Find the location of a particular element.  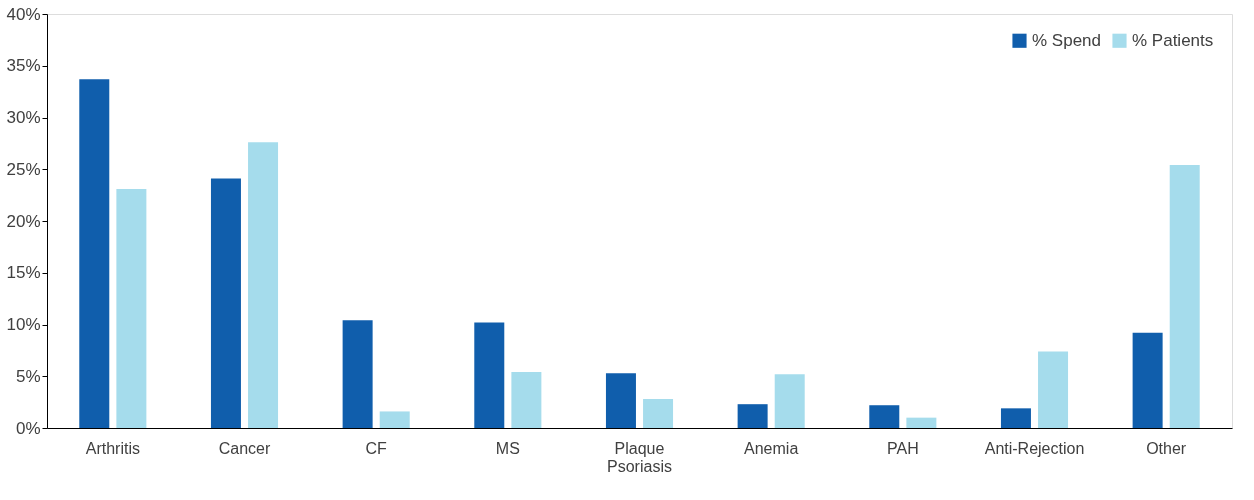

x-tick-label: Arthritis is located at coordinates (112, 448).